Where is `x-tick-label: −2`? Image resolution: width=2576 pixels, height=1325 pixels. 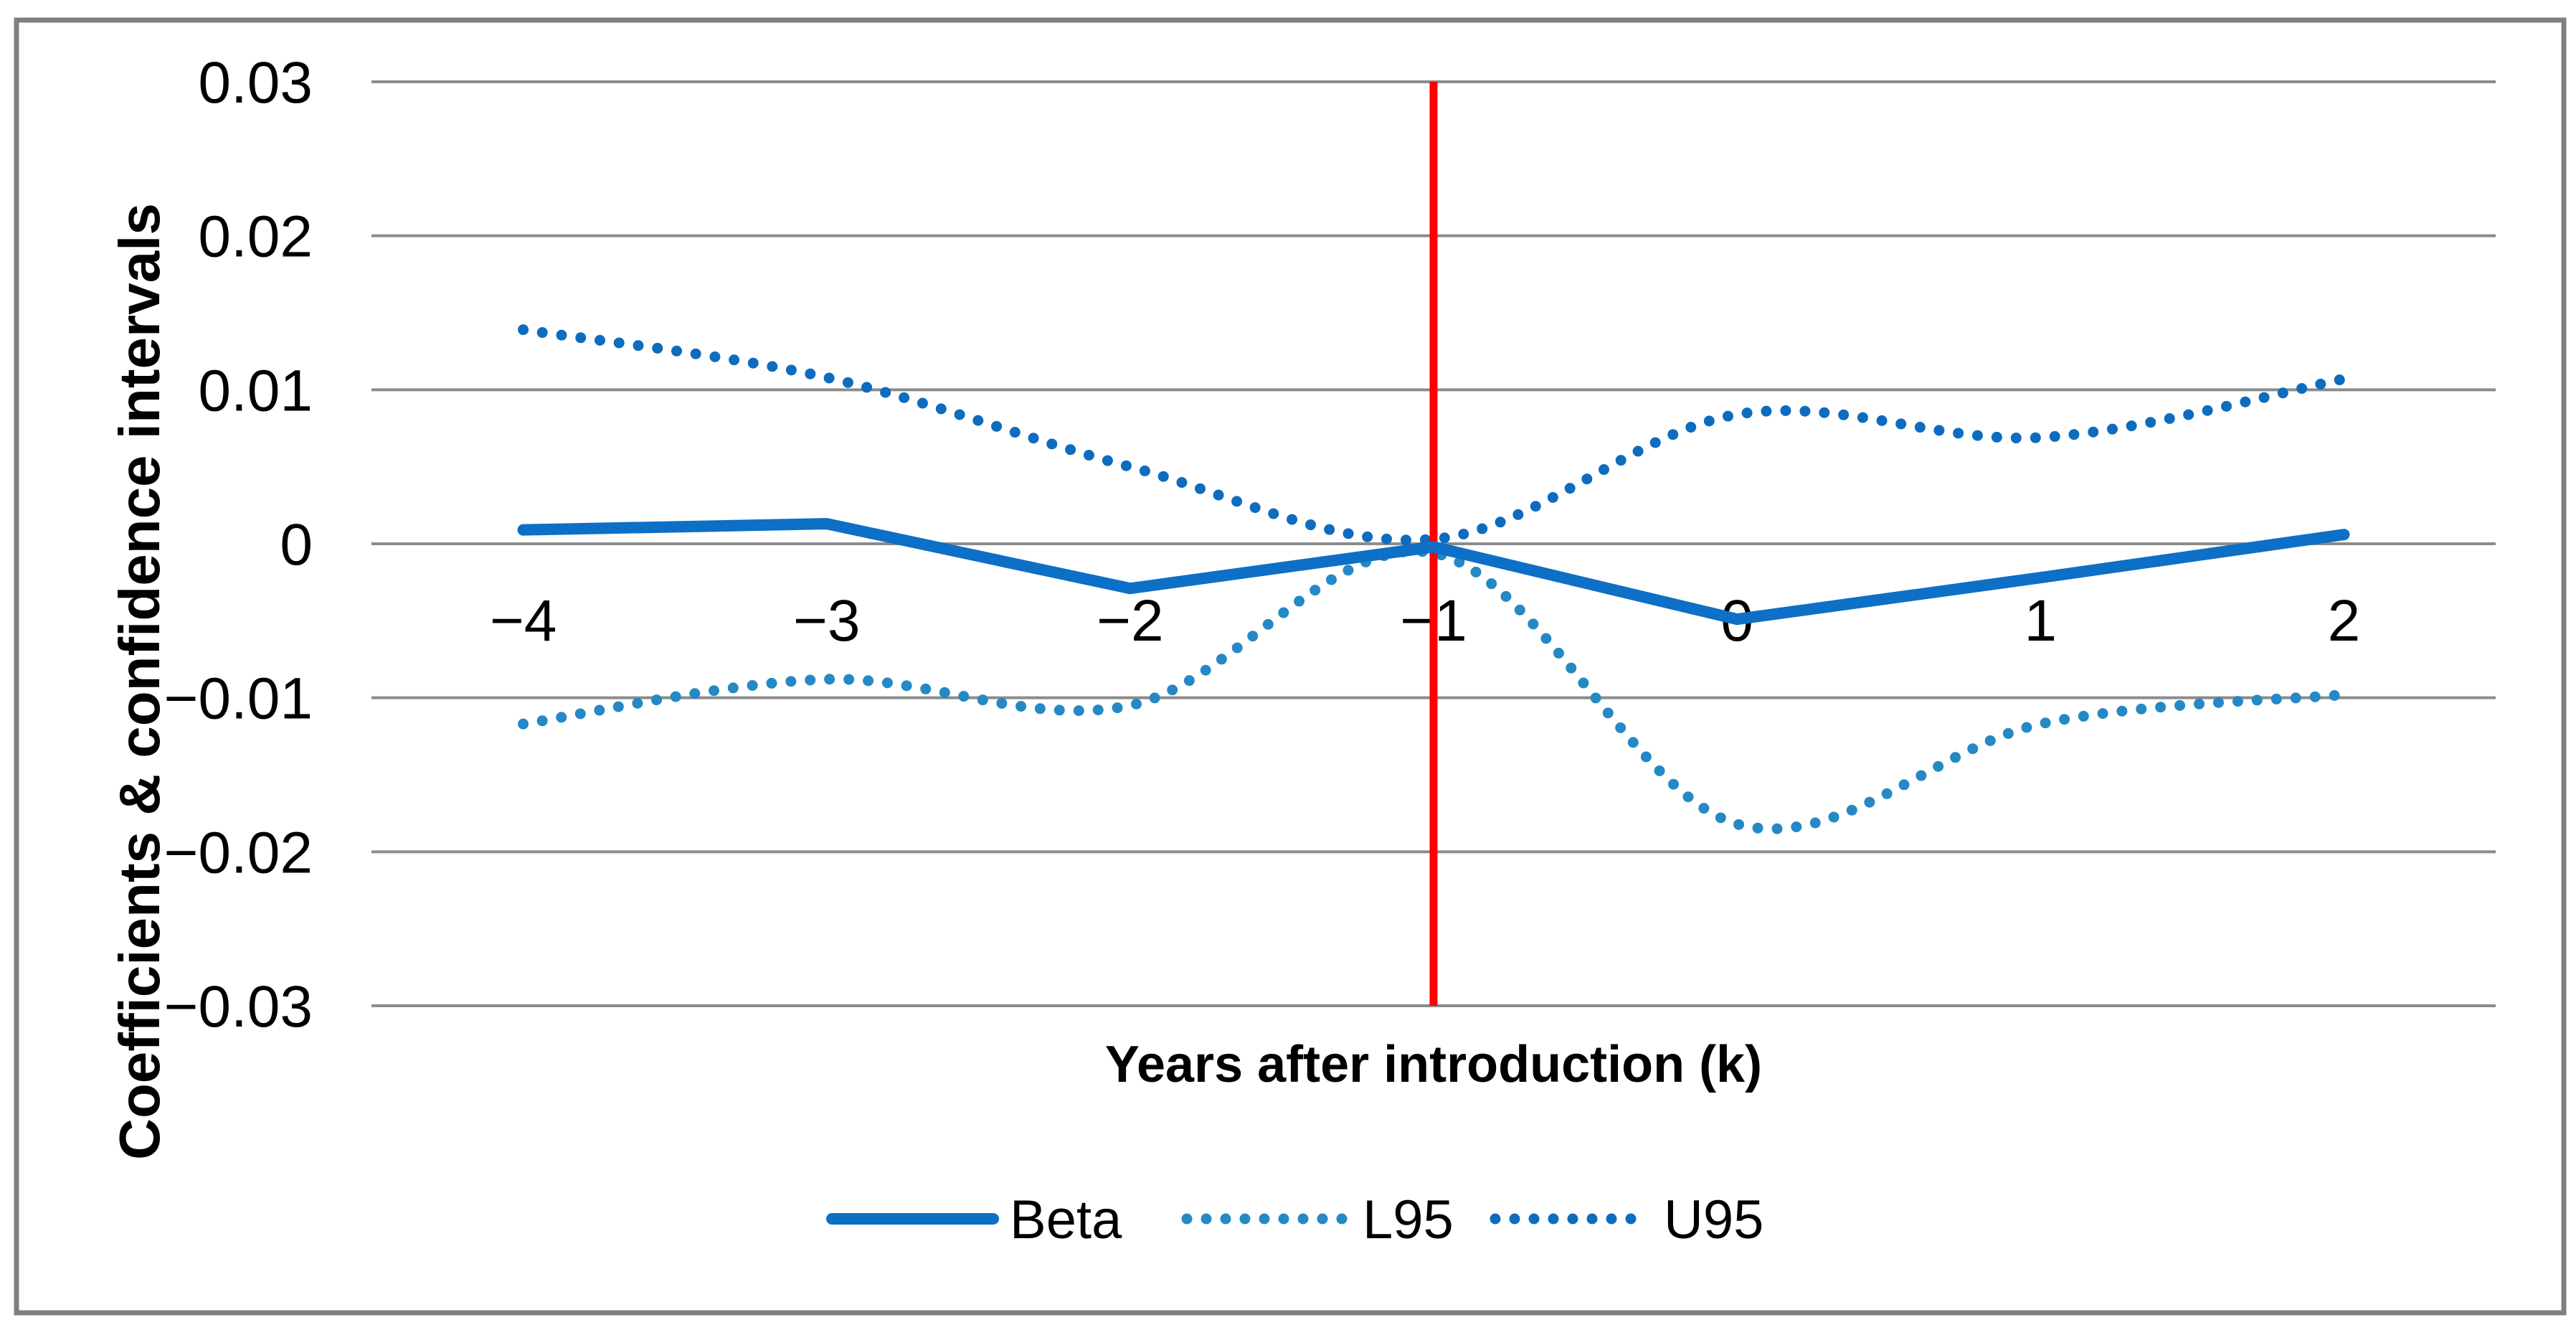
x-tick-label: −2 is located at coordinates (1130, 621).